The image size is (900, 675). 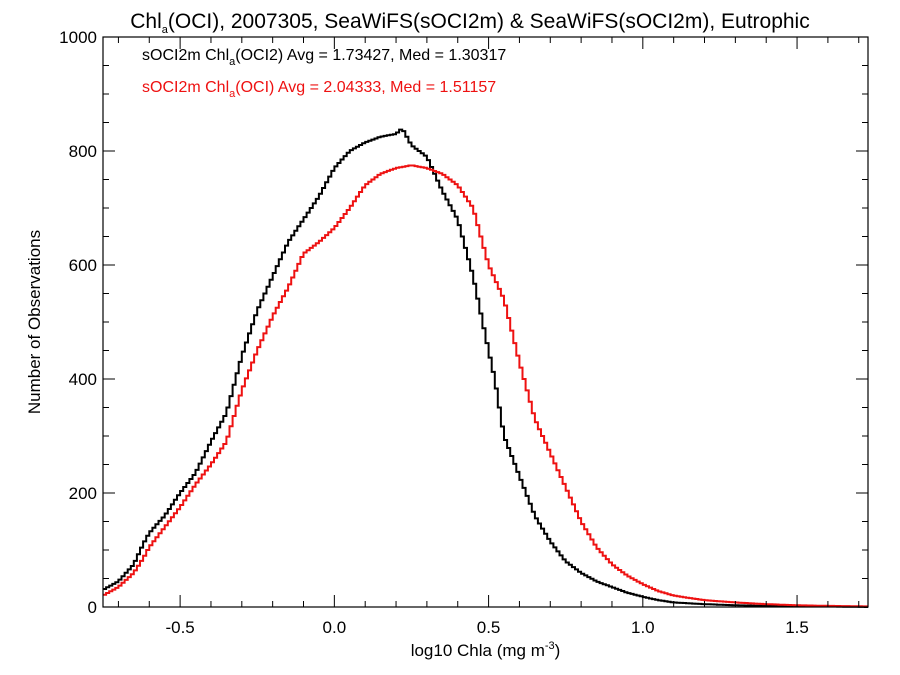 I want to click on x-tick-label: 0.5, so click(x=489, y=627).